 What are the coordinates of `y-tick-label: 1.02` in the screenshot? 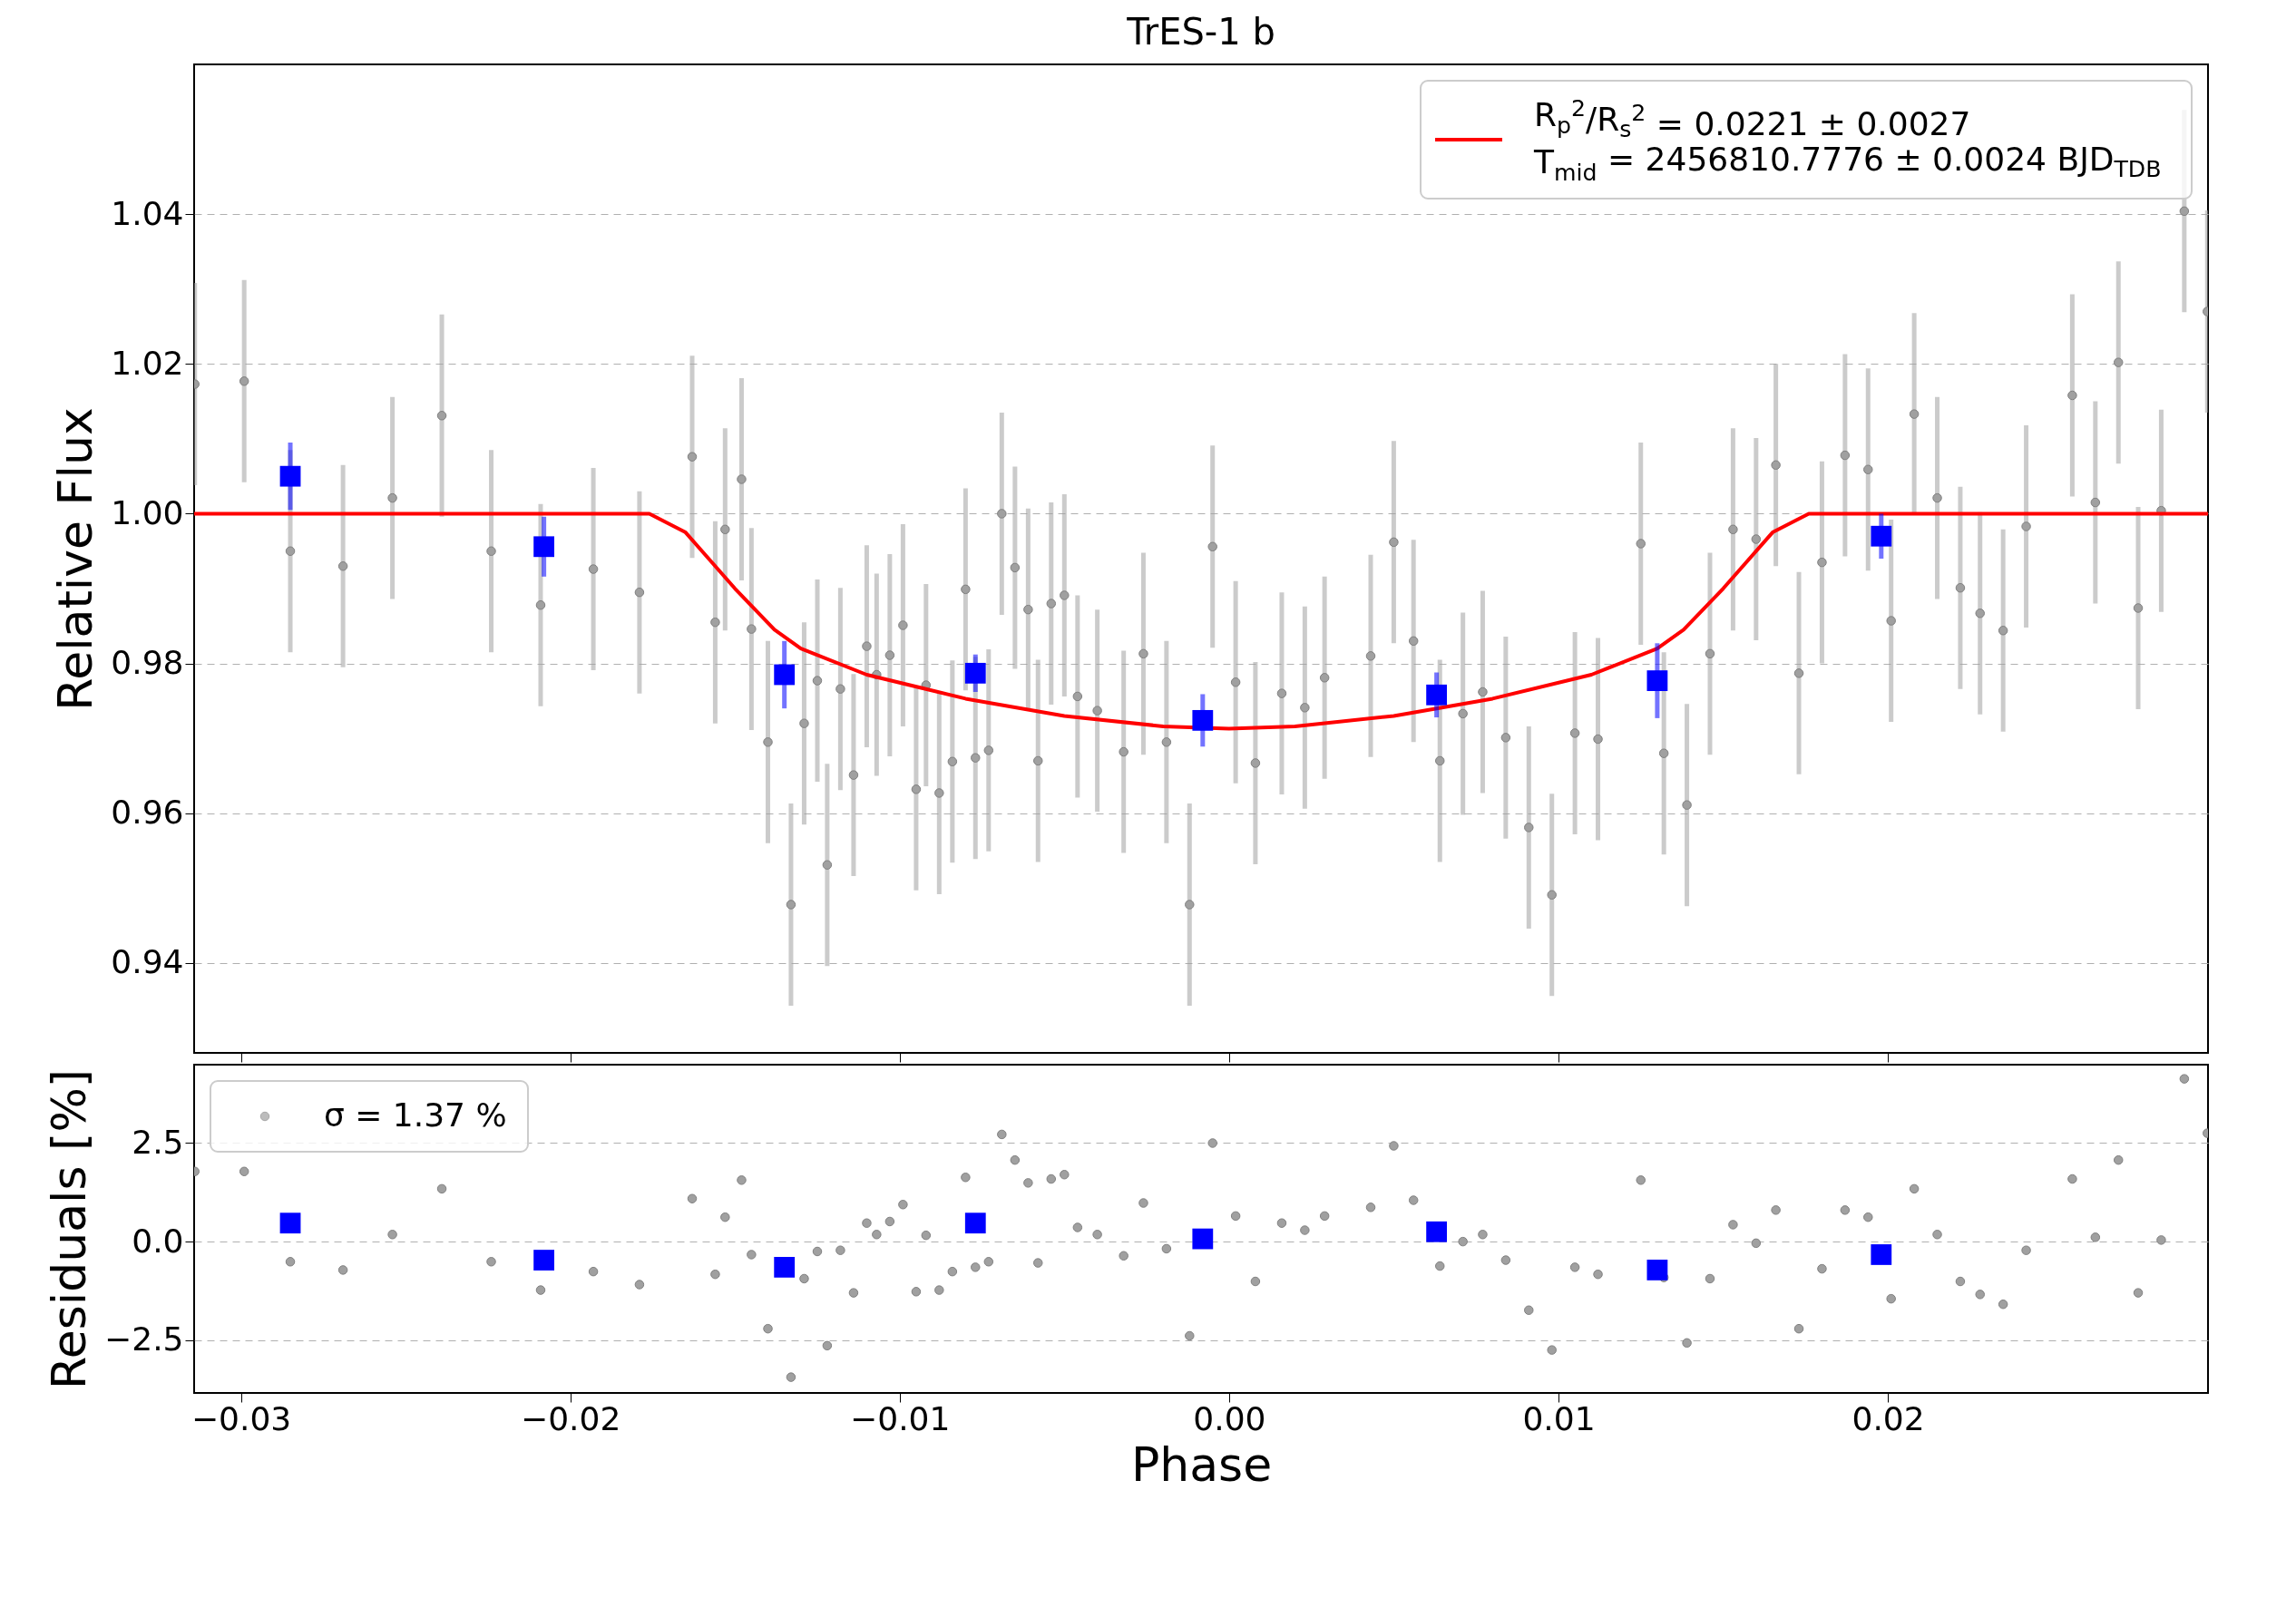 It's located at (147, 363).